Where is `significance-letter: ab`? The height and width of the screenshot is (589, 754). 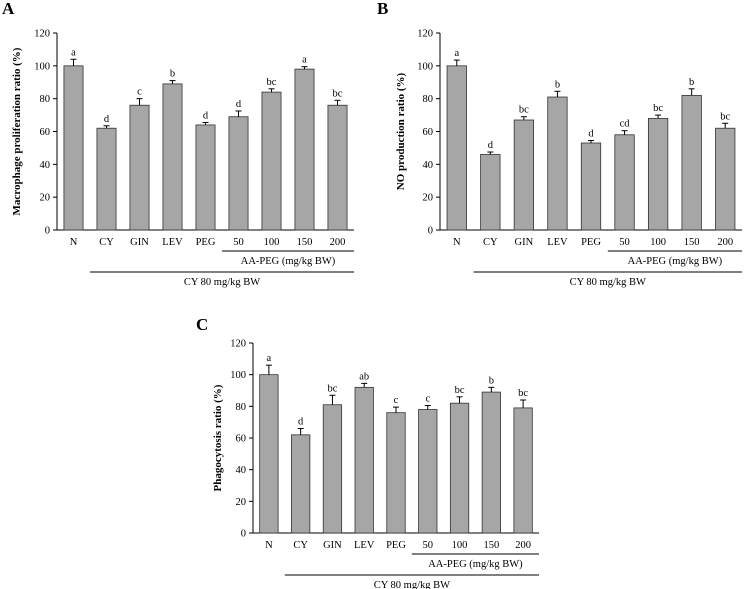 significance-letter: ab is located at coordinates (364, 376).